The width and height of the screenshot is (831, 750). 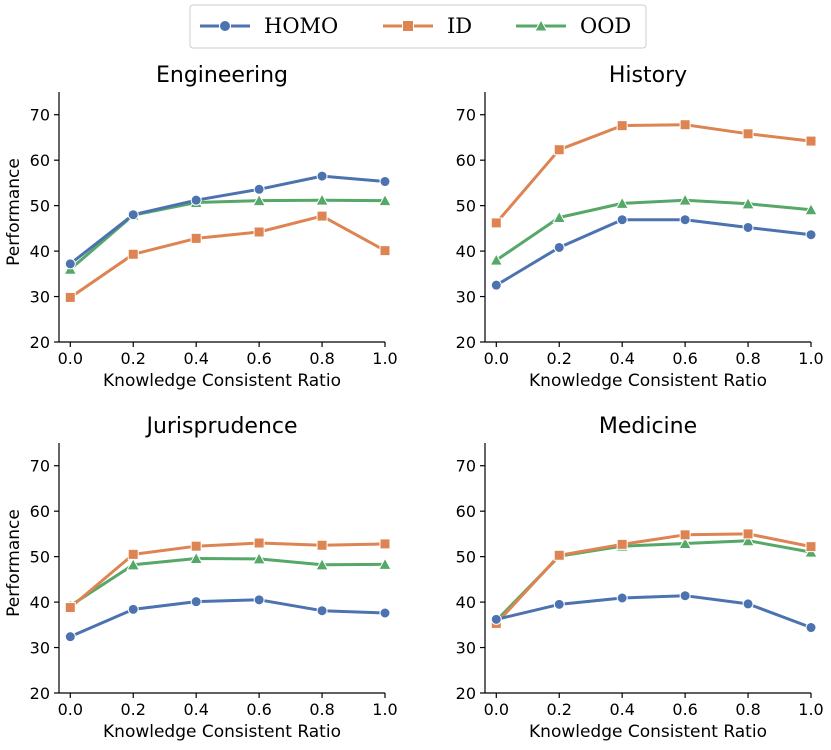 I want to click on legend-entry-id: ID, so click(x=427, y=26).